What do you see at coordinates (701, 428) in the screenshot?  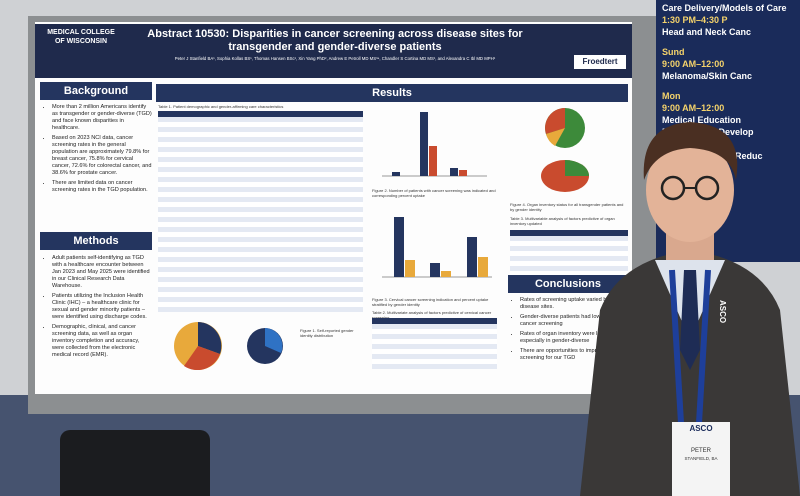 I see `badge-org: ASCO` at bounding box center [701, 428].